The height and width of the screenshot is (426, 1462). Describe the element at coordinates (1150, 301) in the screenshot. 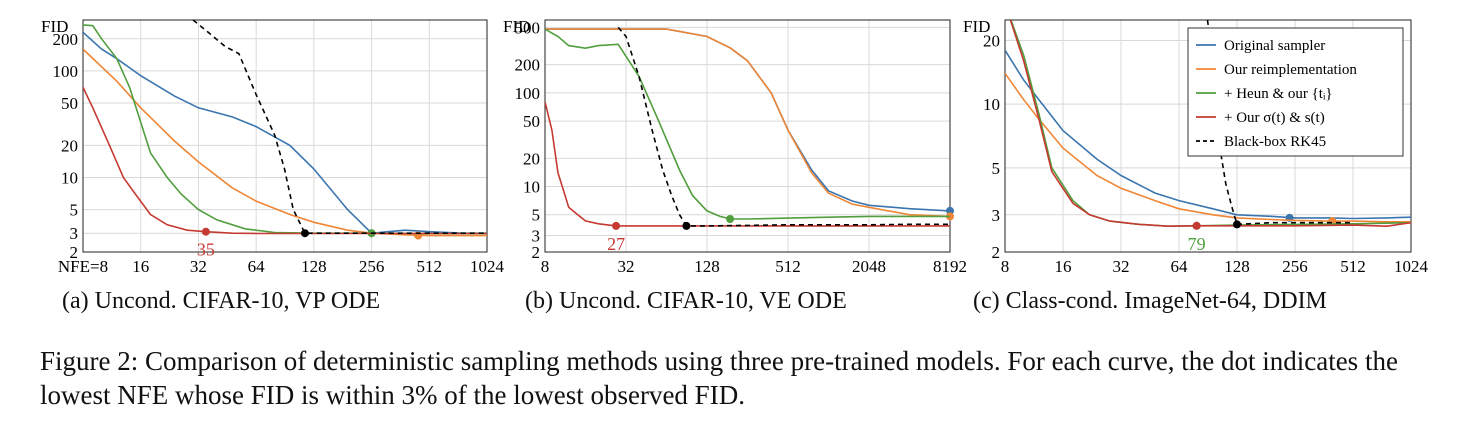

I see `caption-panel-c: (c) Class-cond. ImageNet-64, DDIM` at that location.